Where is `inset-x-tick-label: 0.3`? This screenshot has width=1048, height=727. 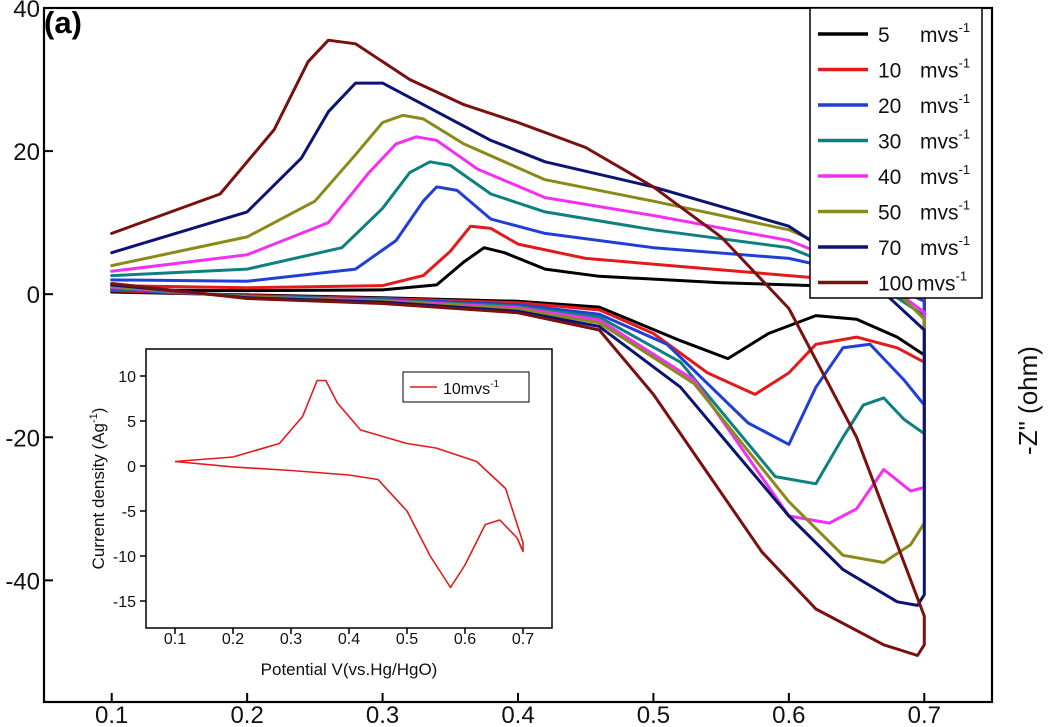
inset-x-tick-label: 0.3 is located at coordinates (291, 639).